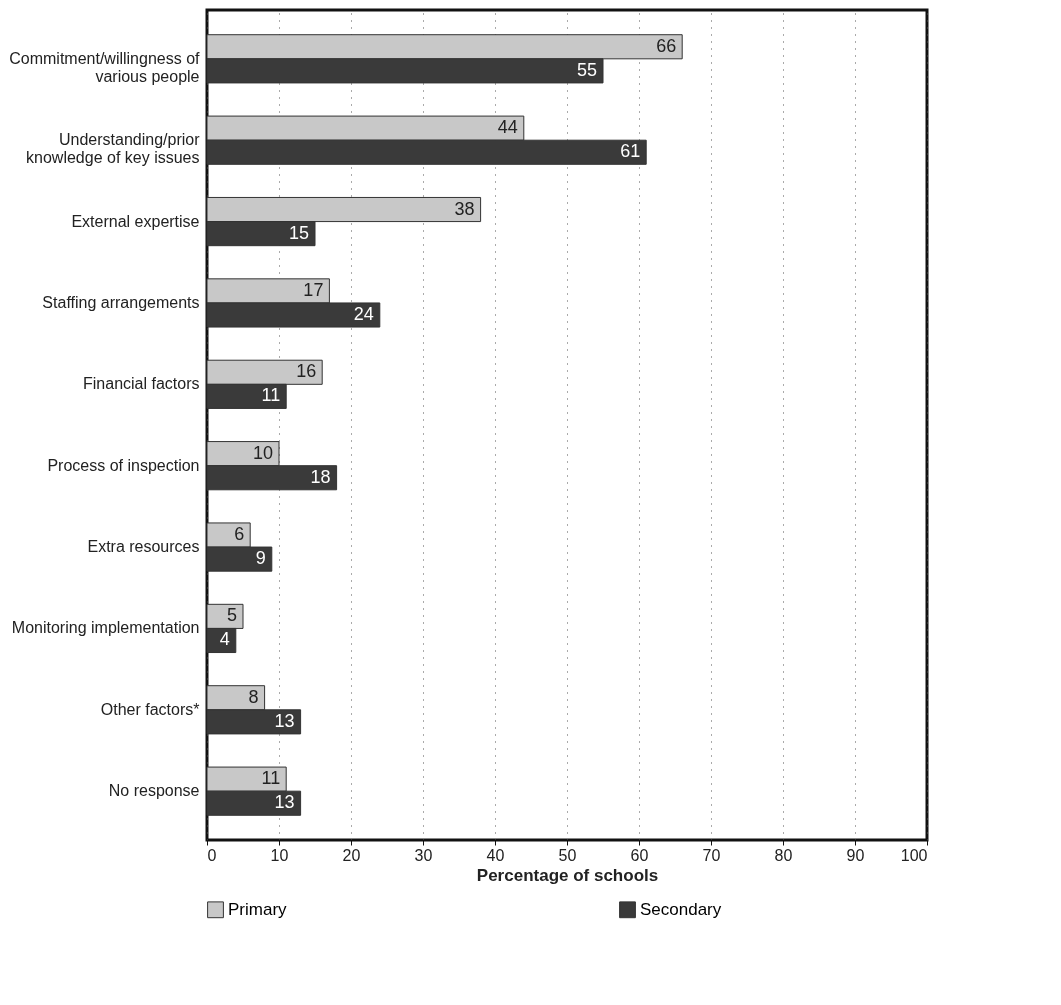 This screenshot has height=1005, width=1061. Describe the element at coordinates (253, 696) in the screenshot. I see `data-label: 8` at that location.